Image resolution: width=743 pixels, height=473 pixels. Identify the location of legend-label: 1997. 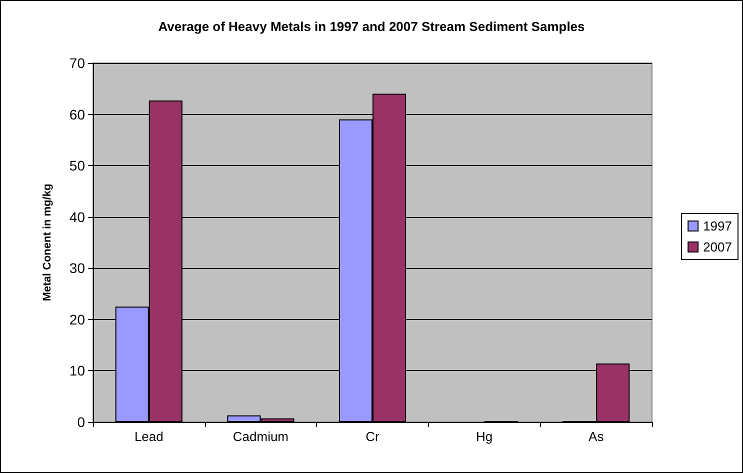
(717, 226).